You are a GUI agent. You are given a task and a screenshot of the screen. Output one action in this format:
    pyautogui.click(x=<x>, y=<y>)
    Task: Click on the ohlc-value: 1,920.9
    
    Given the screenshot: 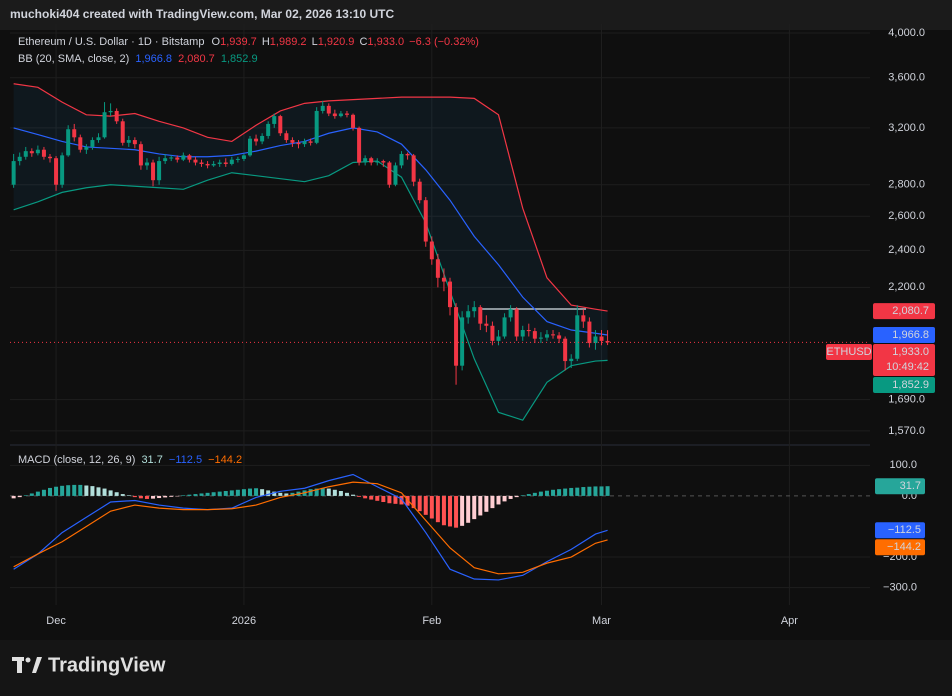 What is the action you would take?
    pyautogui.click(x=336, y=42)
    